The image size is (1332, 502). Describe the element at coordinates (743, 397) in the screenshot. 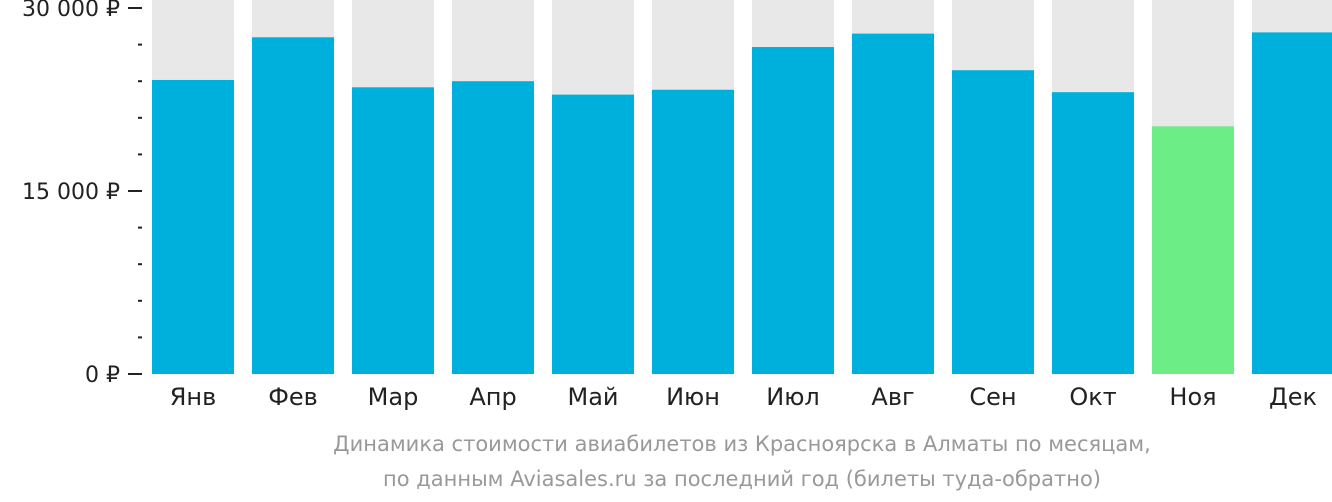

I see `x-axis-labels: Янв Фев Мар Апр Май Июн Июл Авг Сен Окт Ноя Дек` at that location.